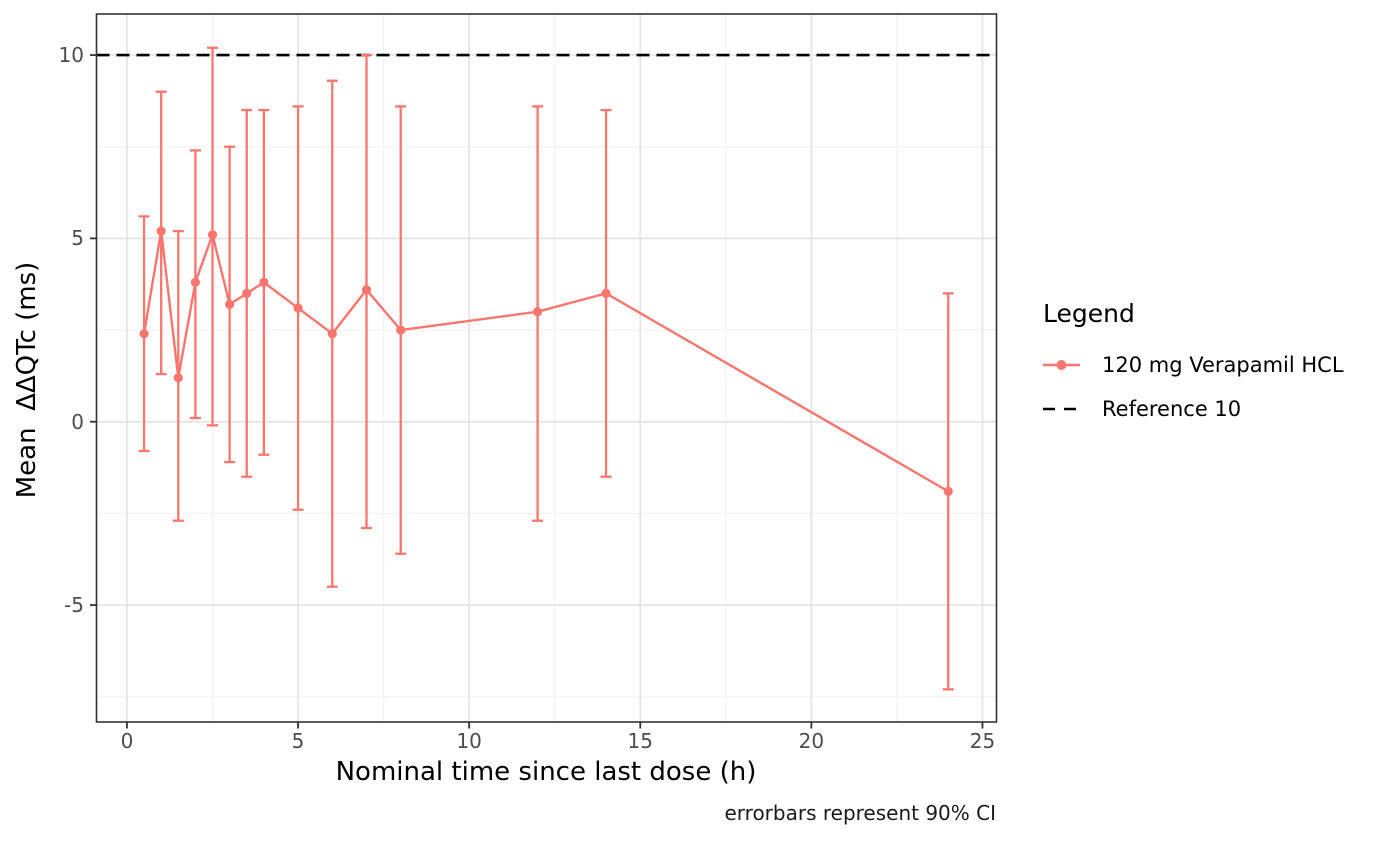  What do you see at coordinates (469, 741) in the screenshot?
I see `x-tick-label: 10` at bounding box center [469, 741].